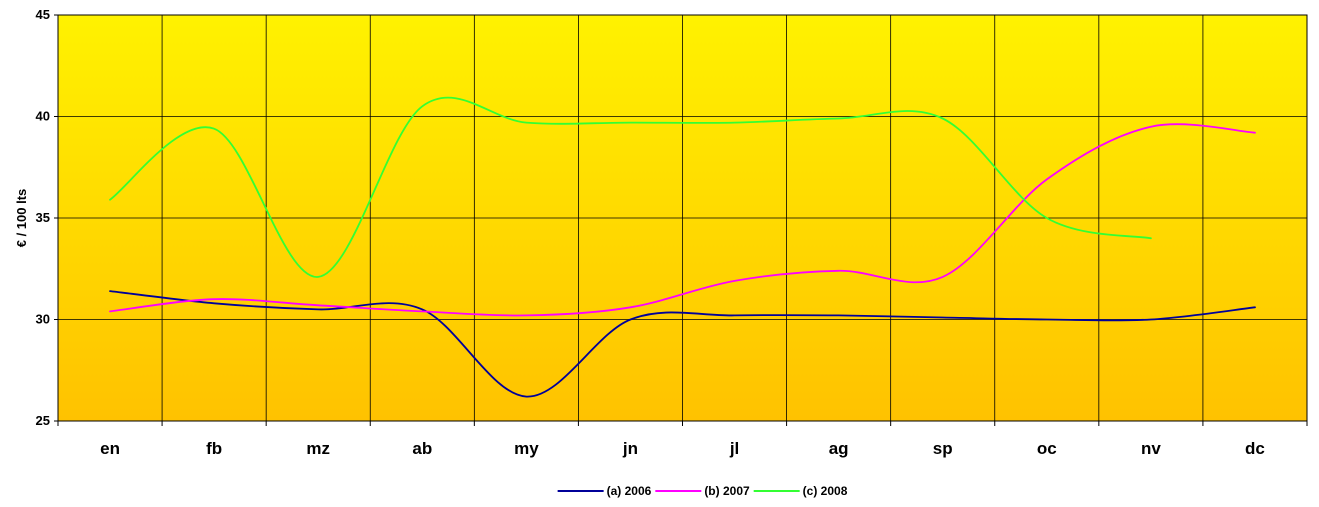 Image resolution: width=1319 pixels, height=507 pixels. I want to click on y-tick-label: 35, so click(43, 217).